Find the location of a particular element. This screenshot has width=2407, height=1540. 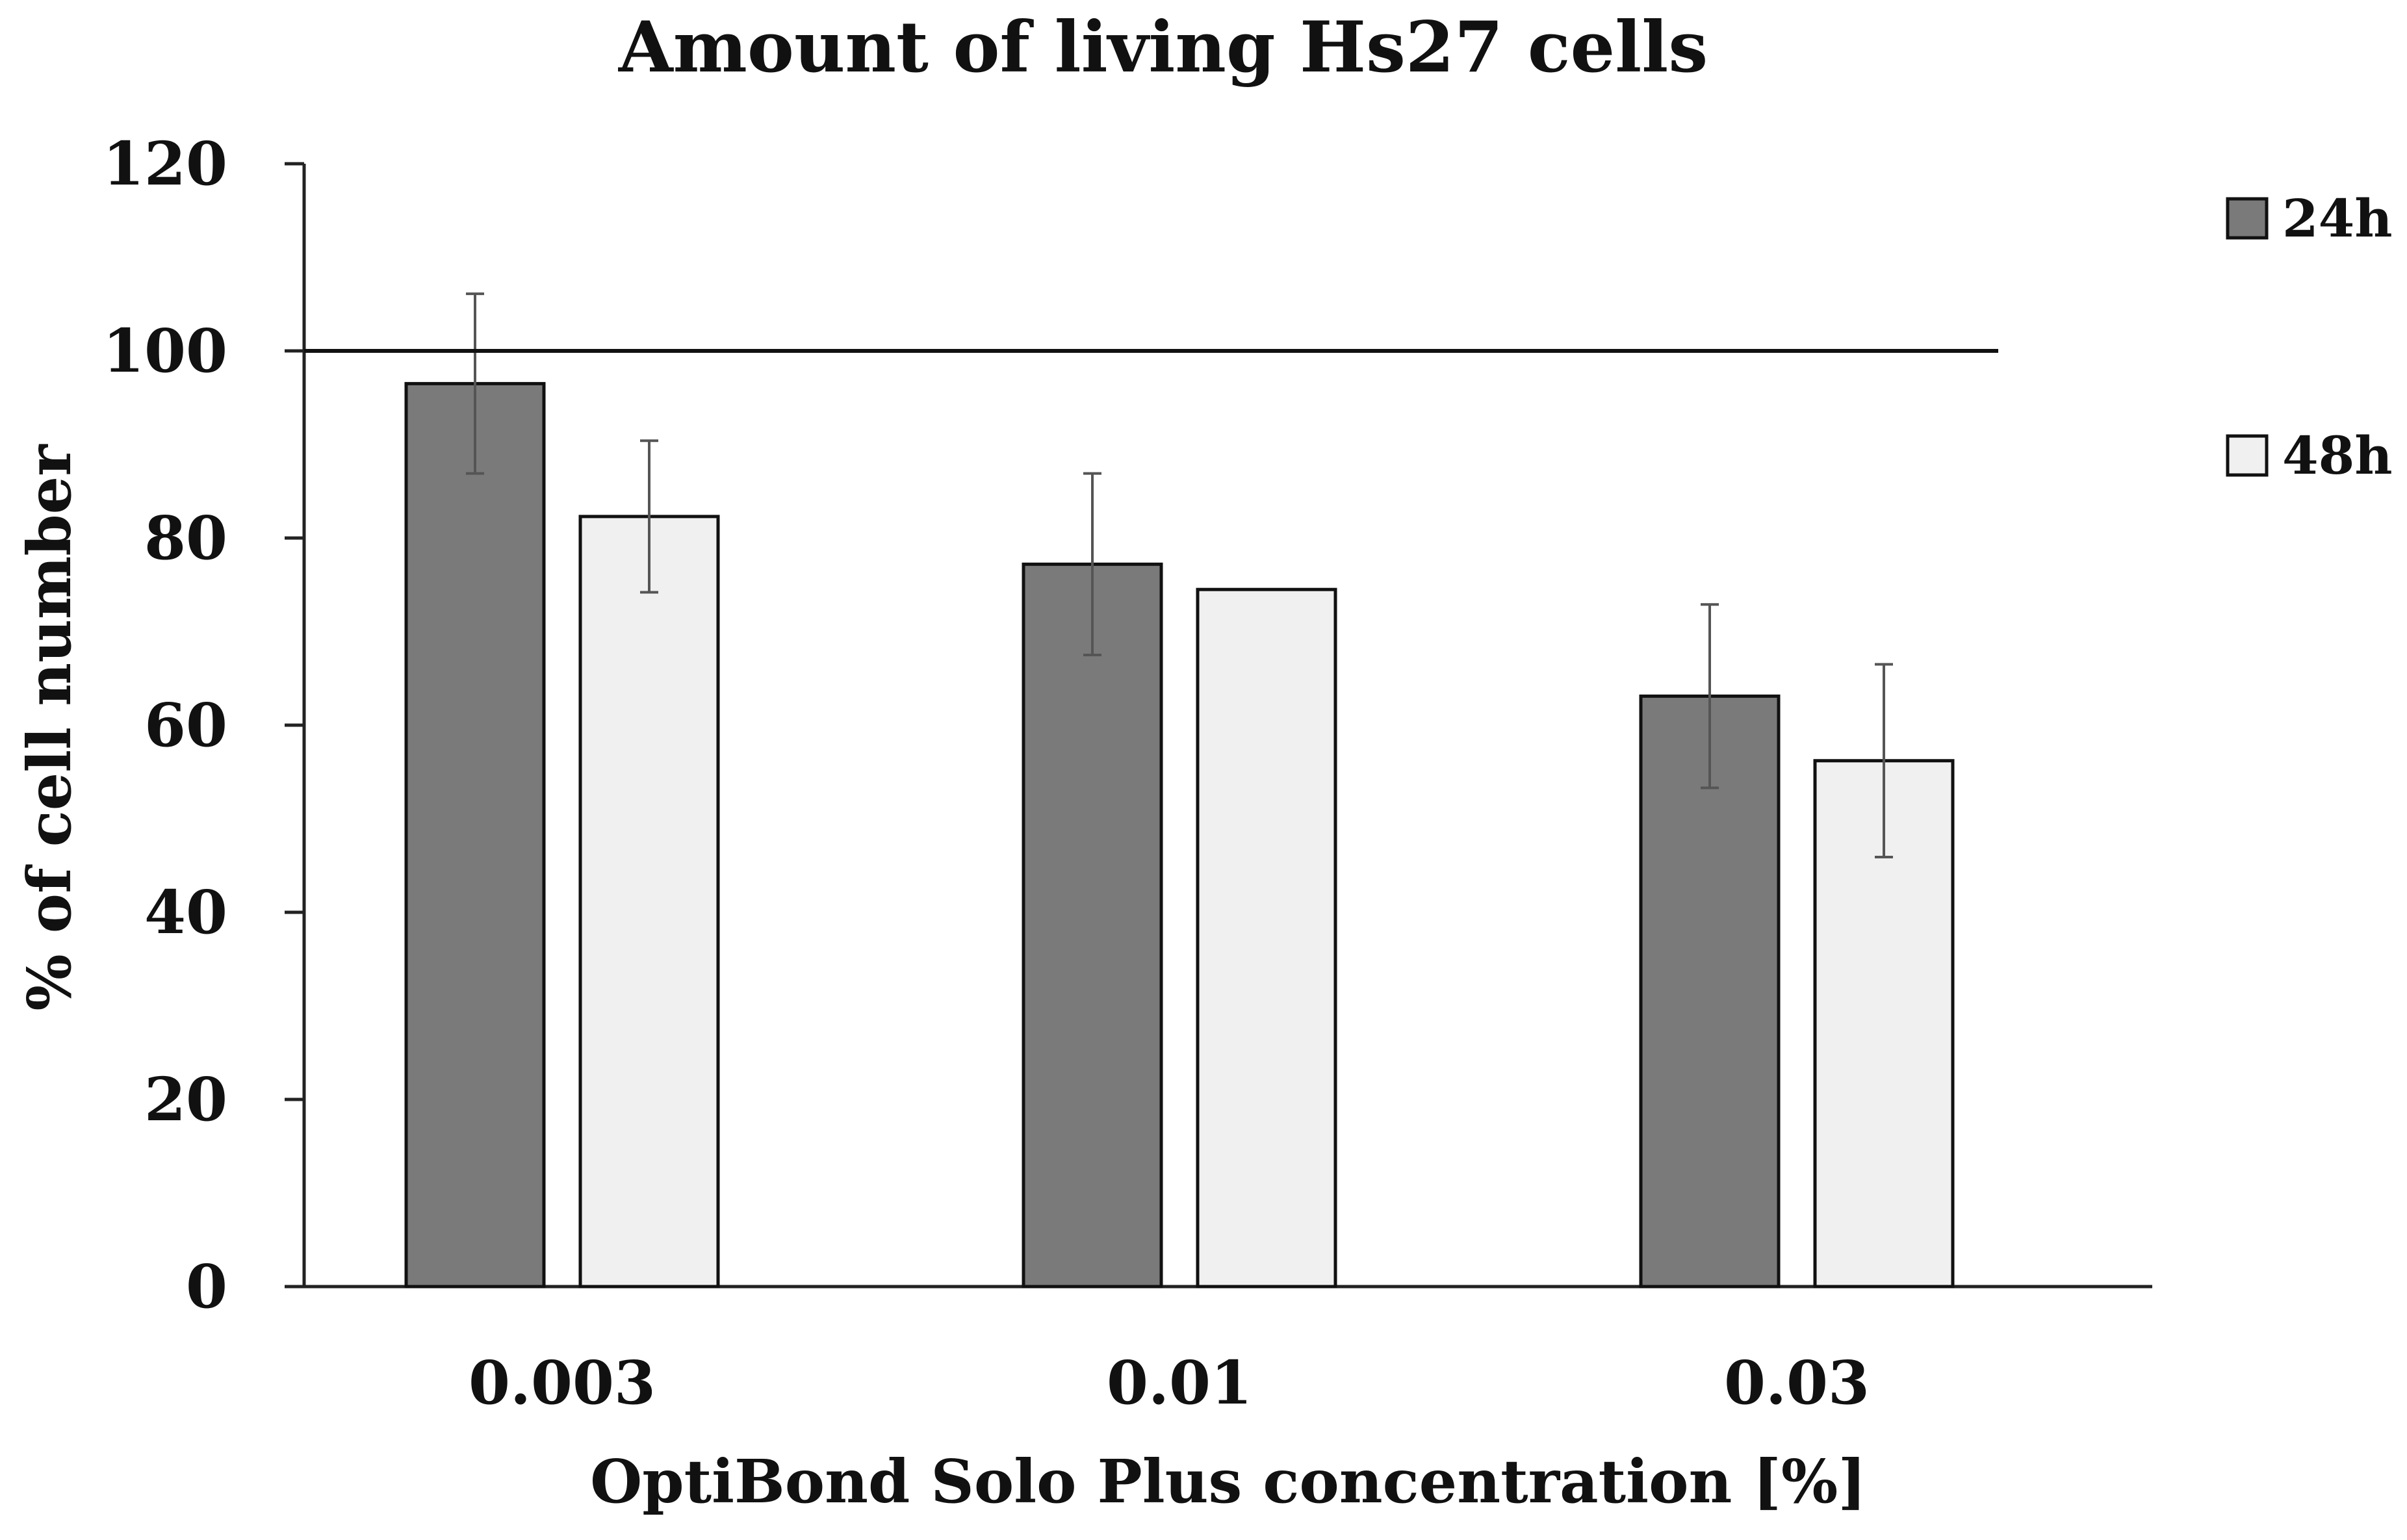

legend-swatch-48h is located at coordinates (2247, 455).